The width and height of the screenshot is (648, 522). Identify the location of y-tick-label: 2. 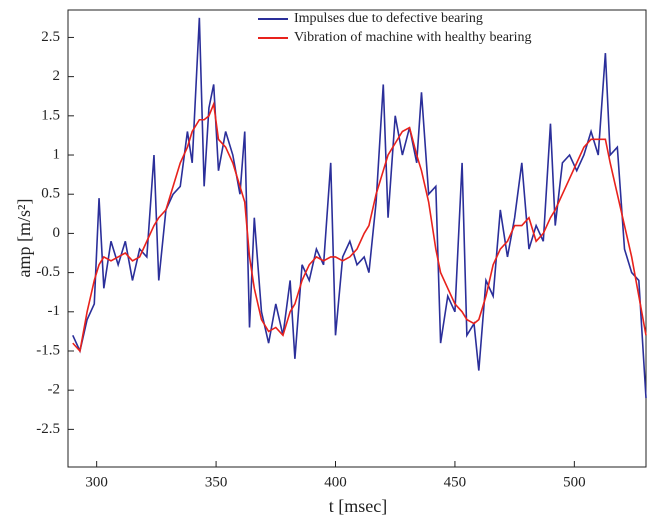
(57, 76).